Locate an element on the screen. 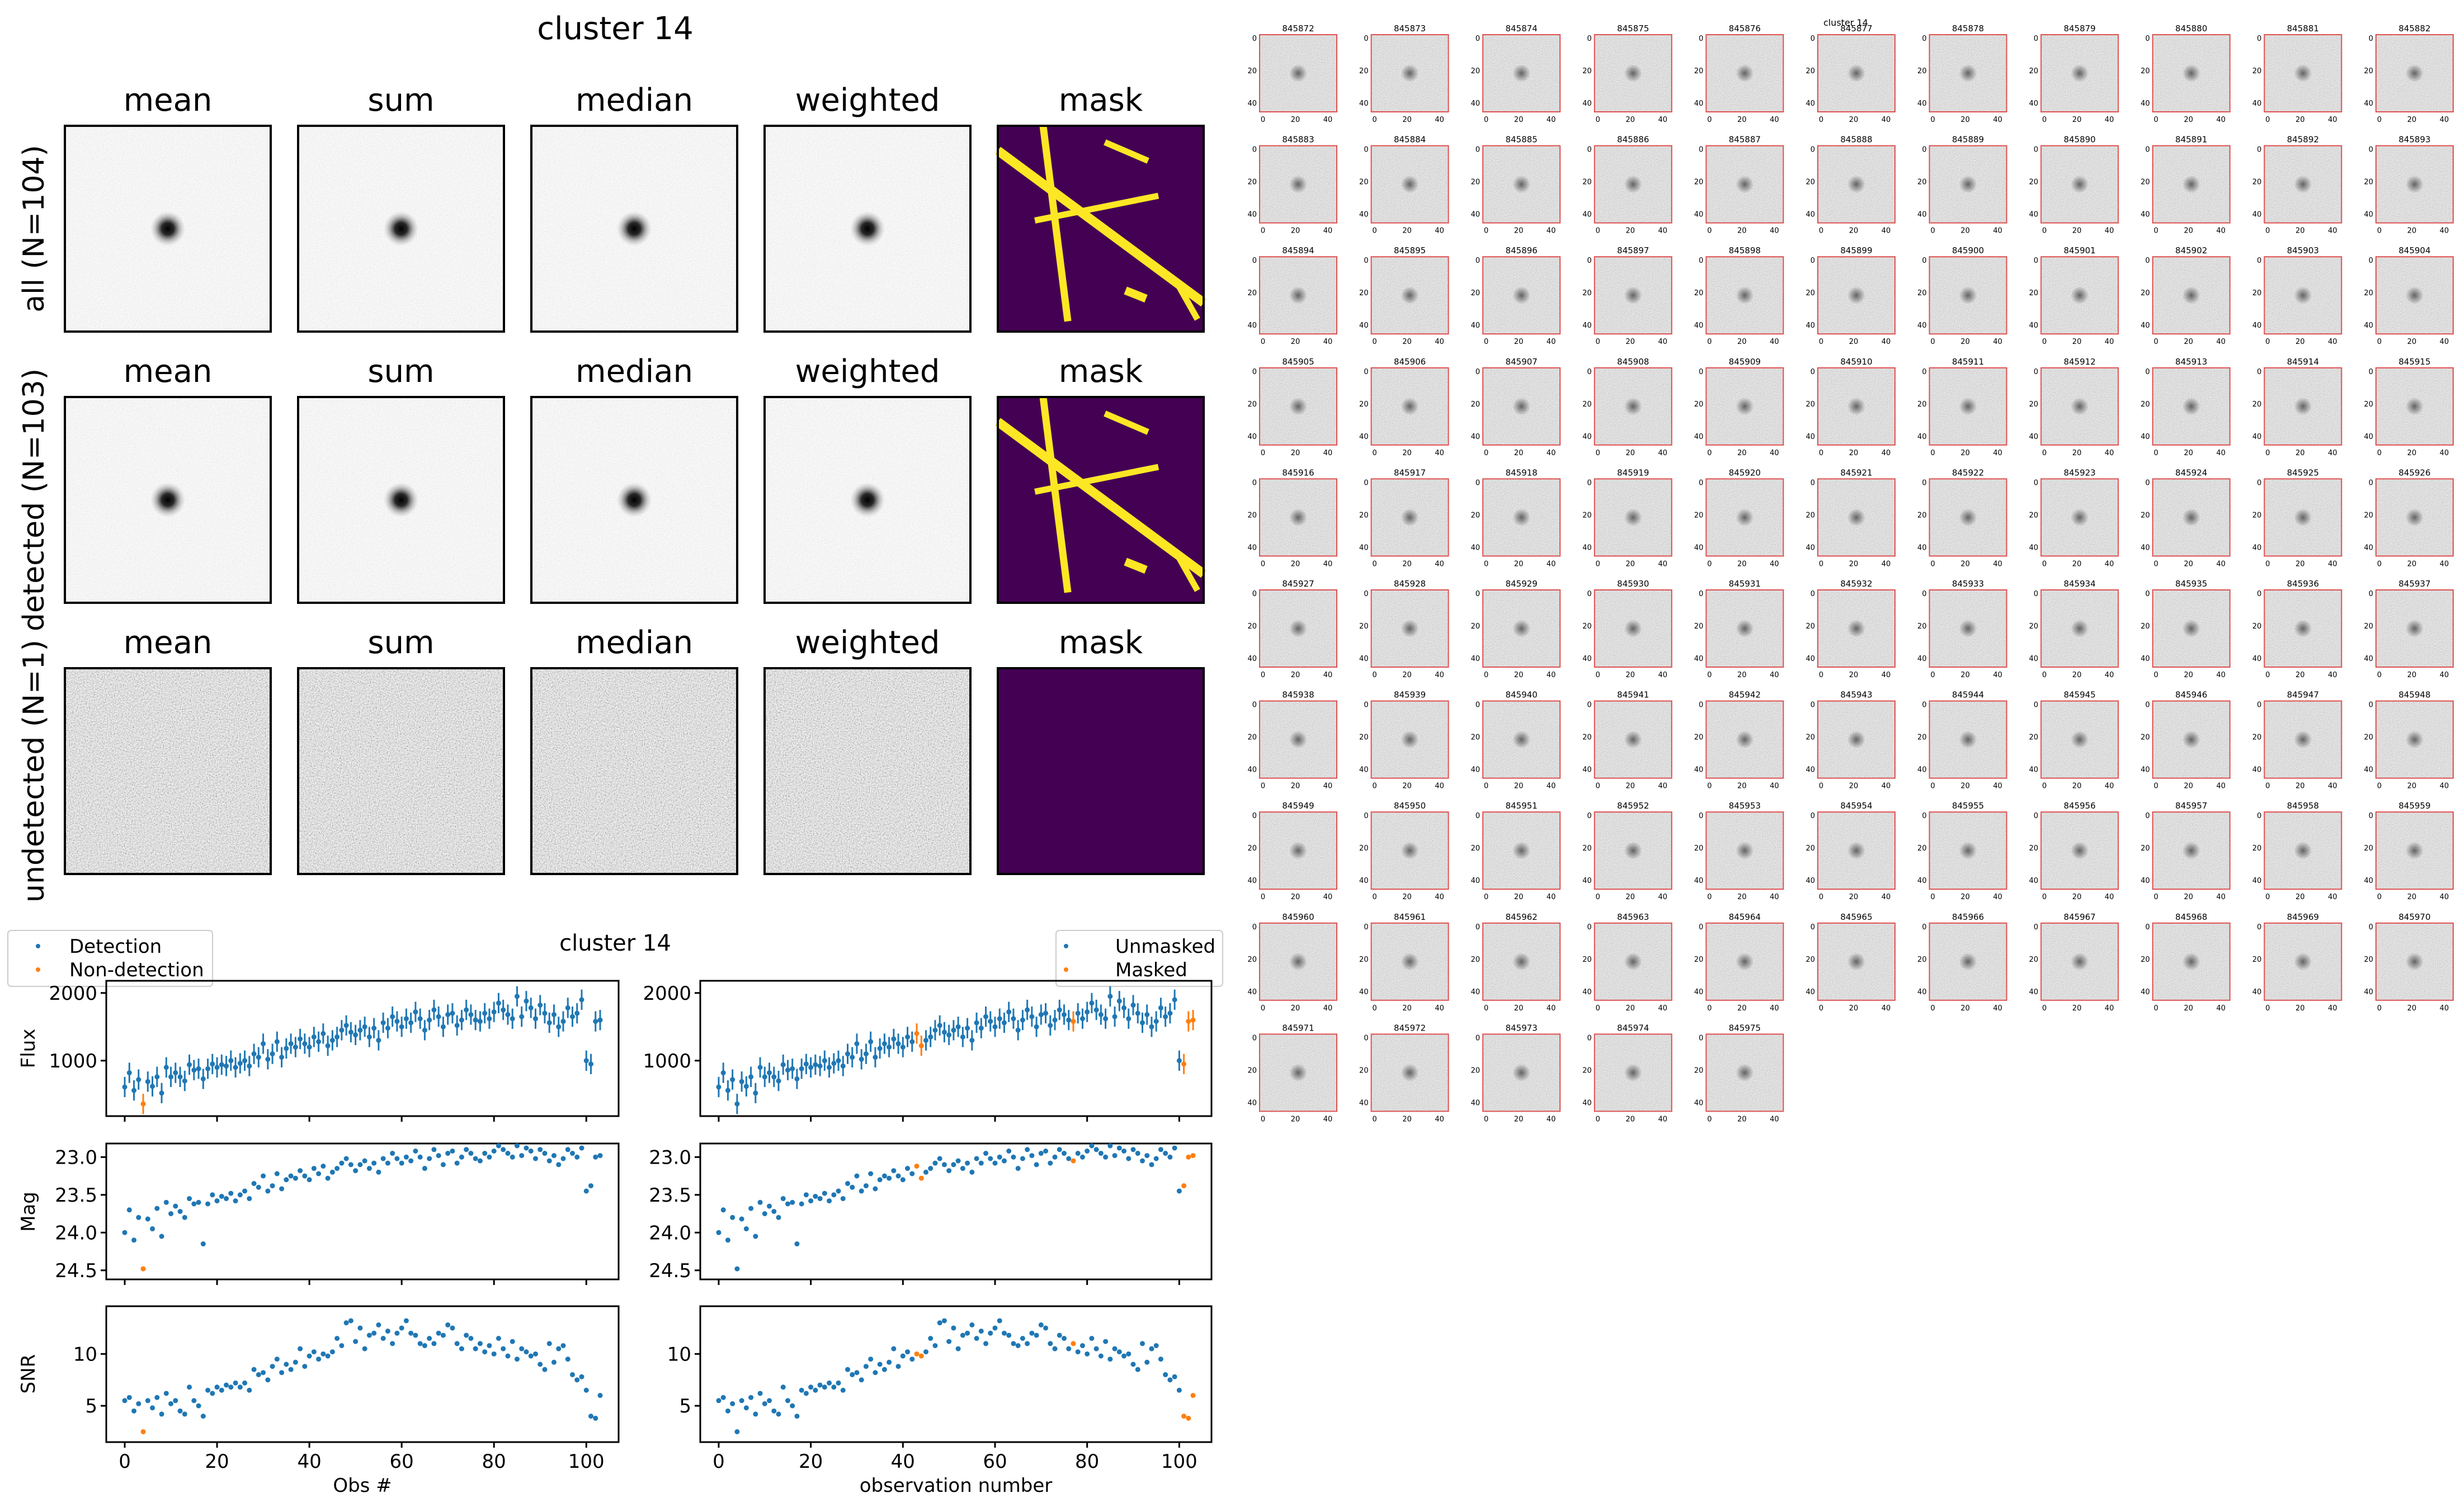 This screenshot has height=1512, width=2461. xtick-label-snr-left: 40 is located at coordinates (309, 1461).